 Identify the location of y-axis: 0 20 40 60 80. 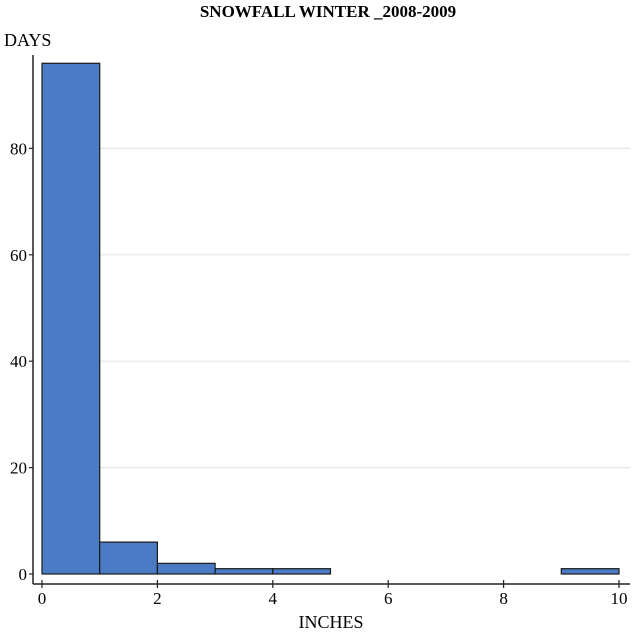
(22, 319).